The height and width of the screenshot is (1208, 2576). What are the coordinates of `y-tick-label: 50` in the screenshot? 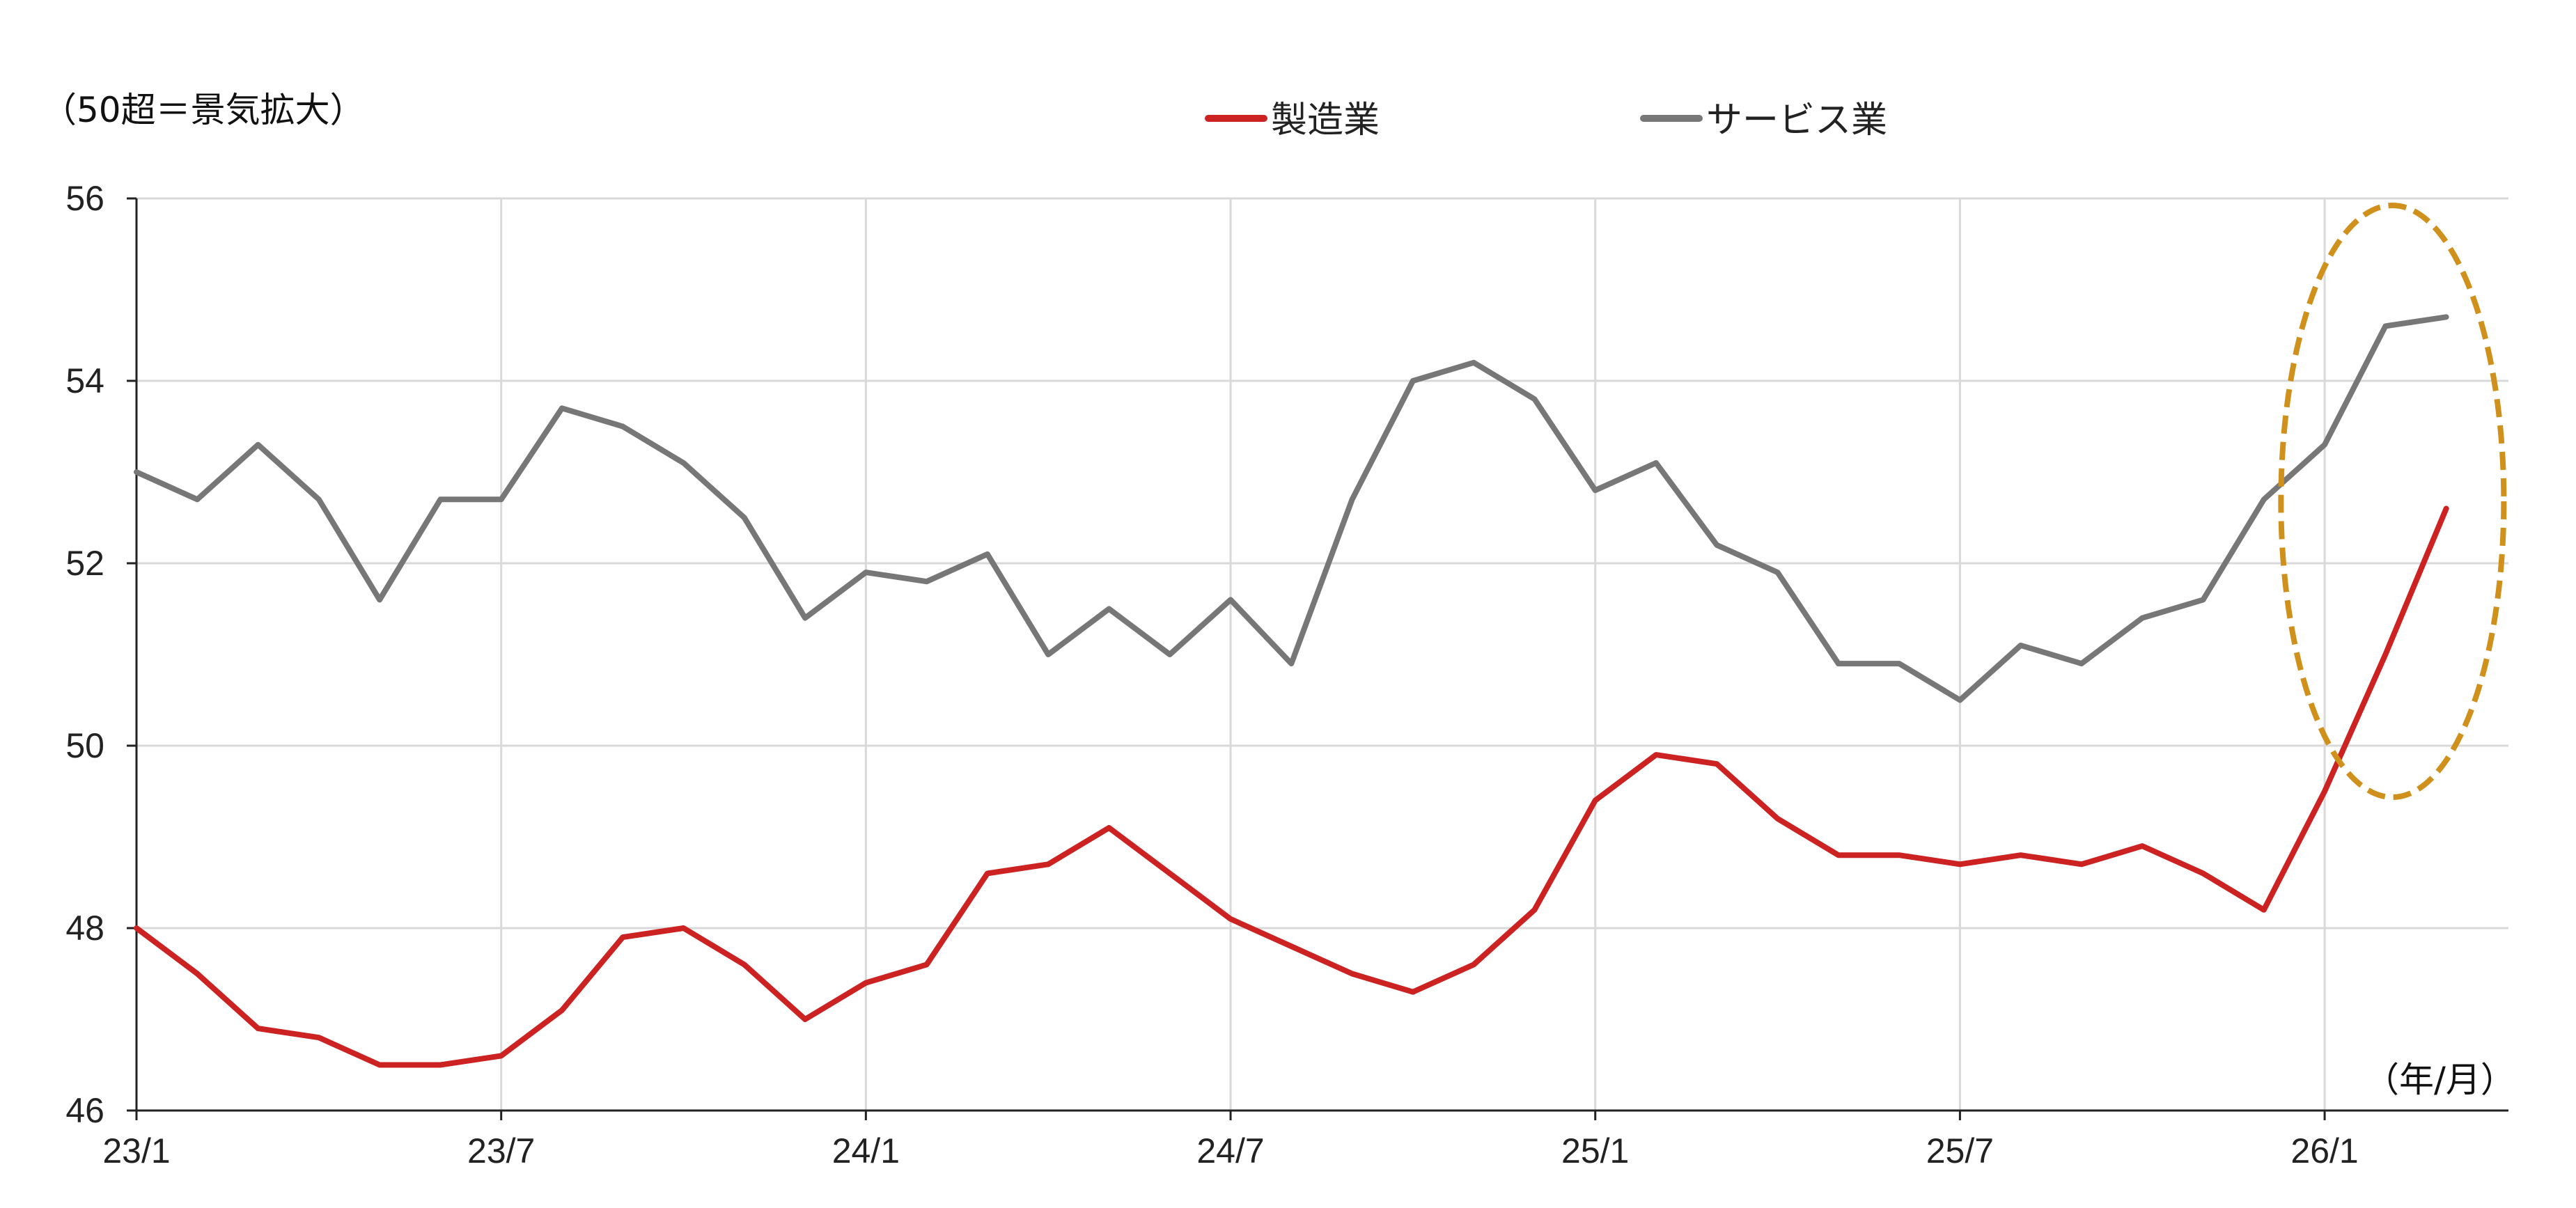 It's located at (84, 745).